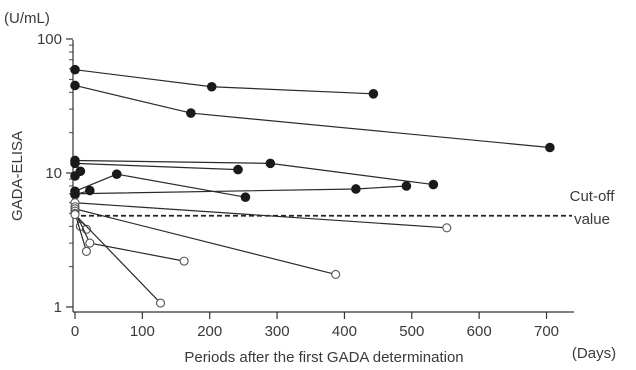 Image resolution: width=636 pixels, height=370 pixels. Describe the element at coordinates (17, 176) in the screenshot. I see `y-axis-label: GADA-ELISA` at that location.